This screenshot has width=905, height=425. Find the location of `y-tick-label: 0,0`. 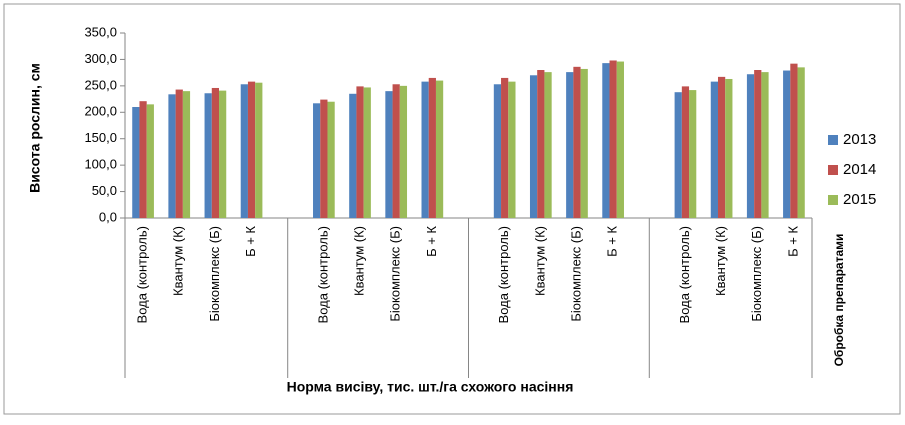

y-tick-label: 0,0 is located at coordinates (108, 216).